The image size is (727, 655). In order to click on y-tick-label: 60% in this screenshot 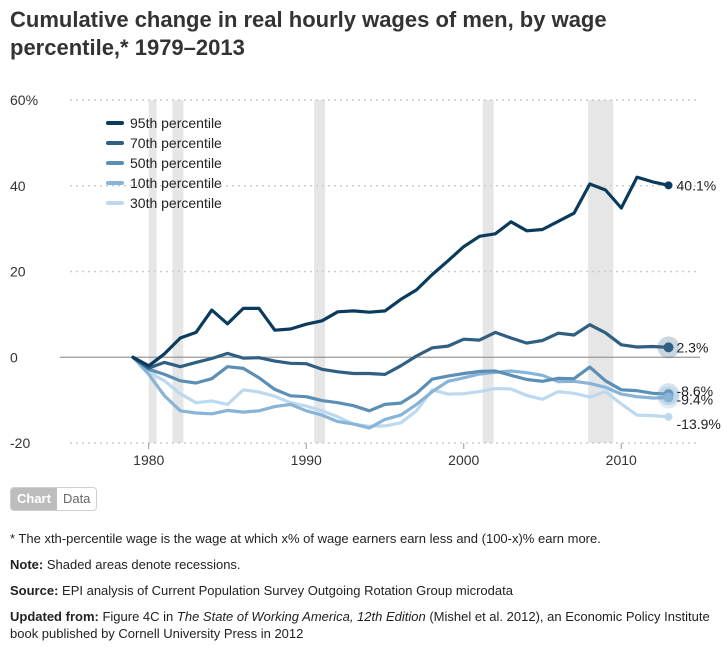, I will do `click(24, 100)`.